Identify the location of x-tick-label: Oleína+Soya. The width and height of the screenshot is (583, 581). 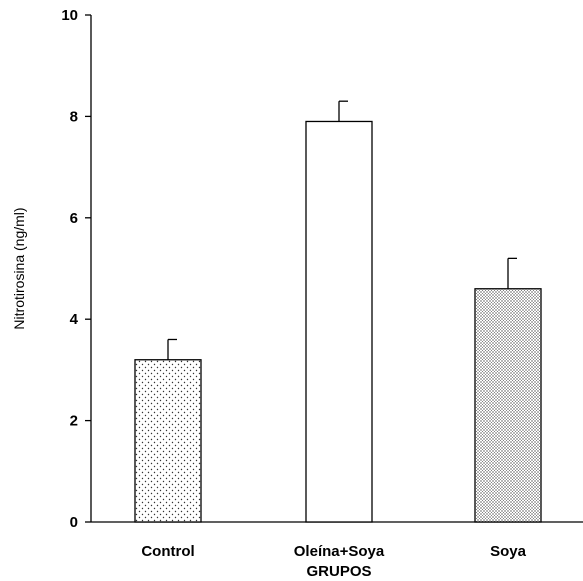
(339, 551).